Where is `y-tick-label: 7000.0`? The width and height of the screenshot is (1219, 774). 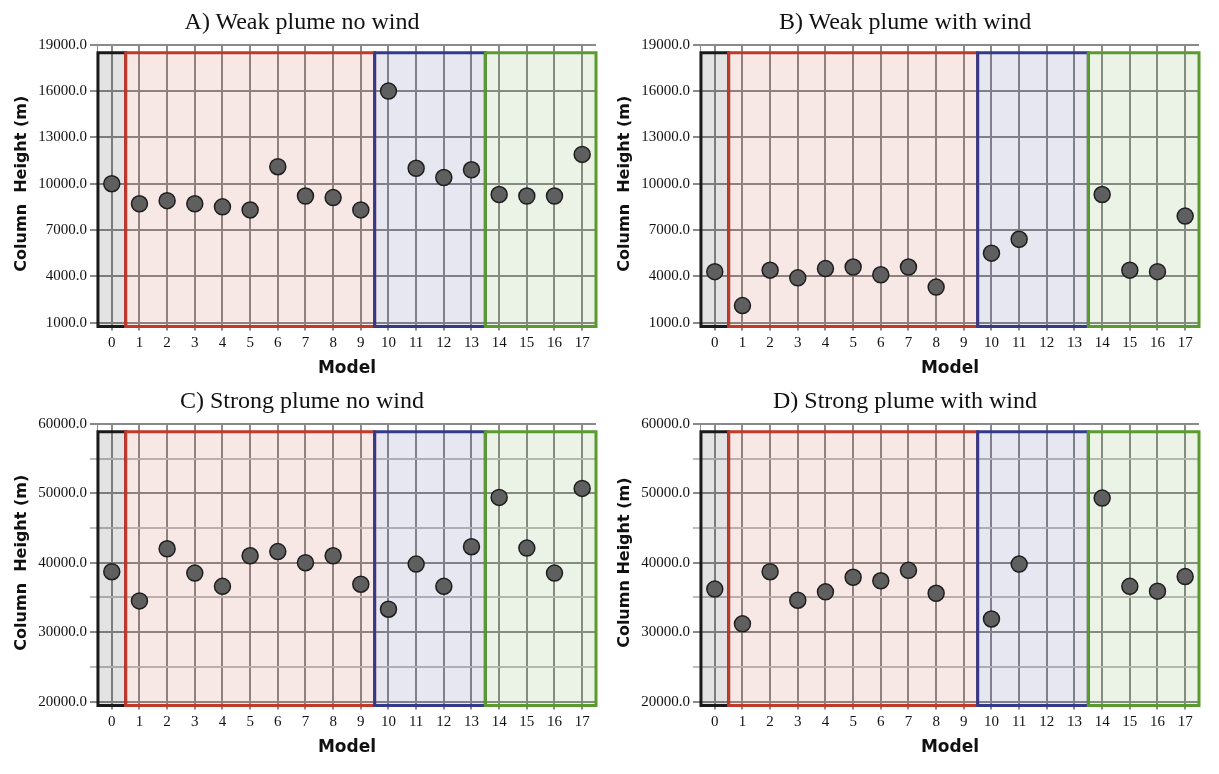
y-tick-label: 7000.0 is located at coordinates (66, 228).